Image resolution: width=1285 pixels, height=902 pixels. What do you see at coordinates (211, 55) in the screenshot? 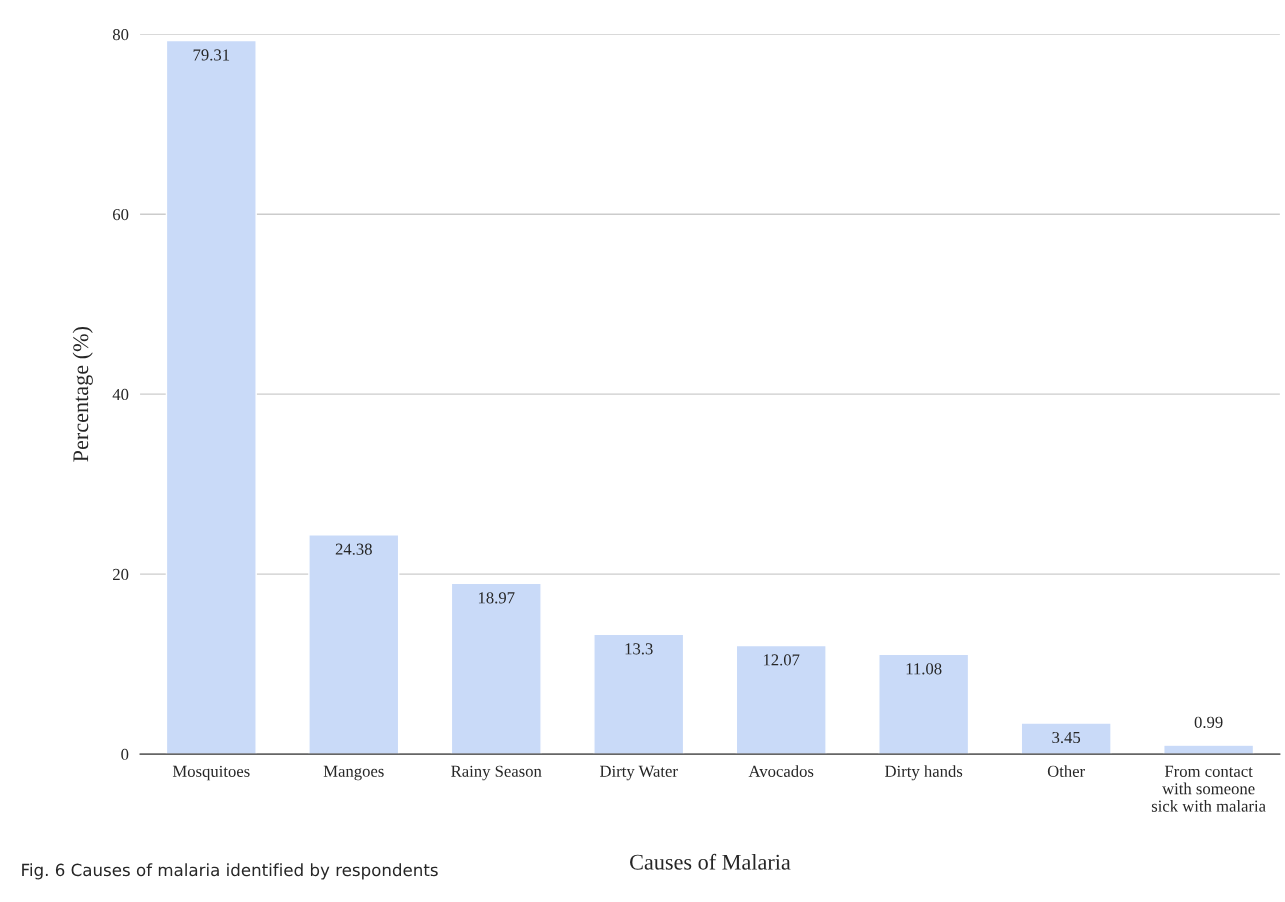
I see `data-label: 79.31` at bounding box center [211, 55].